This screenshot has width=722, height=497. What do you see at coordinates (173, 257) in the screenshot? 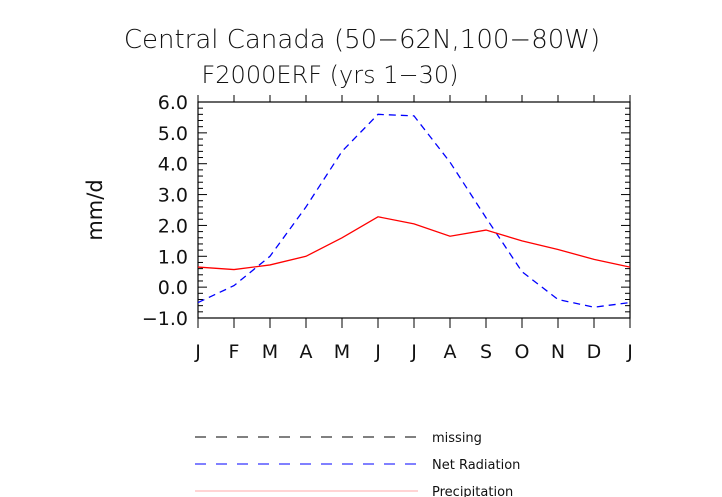
I see `y-tick-label: 1.0` at bounding box center [173, 257].